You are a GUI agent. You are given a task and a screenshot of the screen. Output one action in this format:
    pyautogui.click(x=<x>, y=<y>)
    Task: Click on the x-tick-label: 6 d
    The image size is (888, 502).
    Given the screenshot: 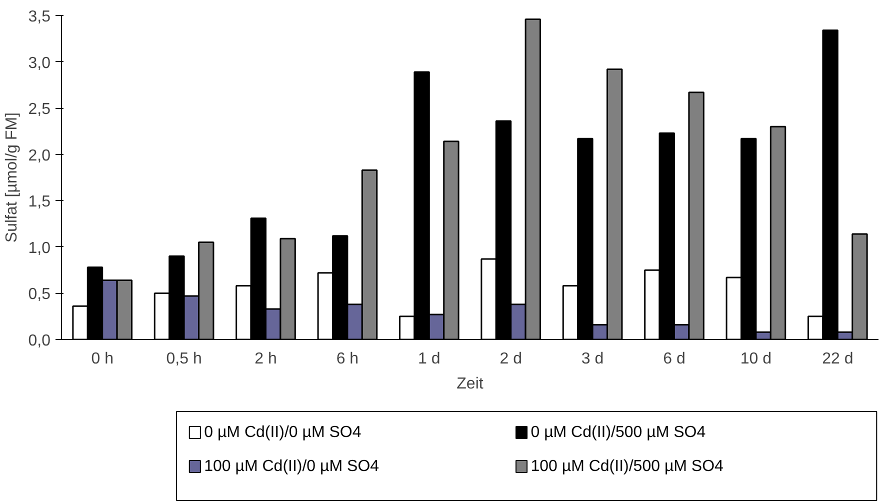 What is the action you would take?
    pyautogui.click(x=674, y=359)
    